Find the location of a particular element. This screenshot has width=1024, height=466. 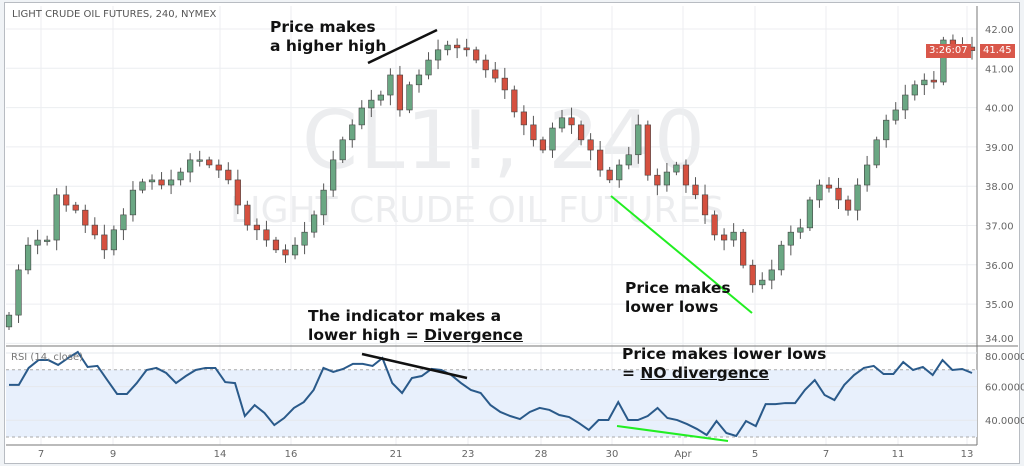

annotation-line: lower high = Divergence is located at coordinates (415, 335).